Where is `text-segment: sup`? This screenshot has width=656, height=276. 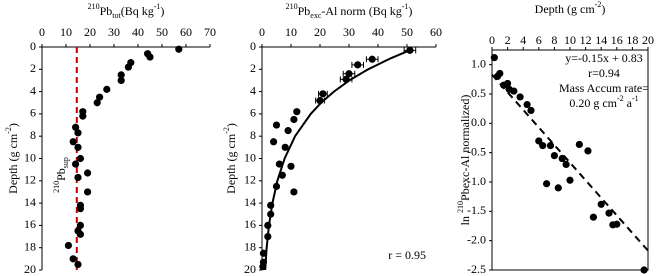 text-segment: sup is located at coordinates (65, 162).